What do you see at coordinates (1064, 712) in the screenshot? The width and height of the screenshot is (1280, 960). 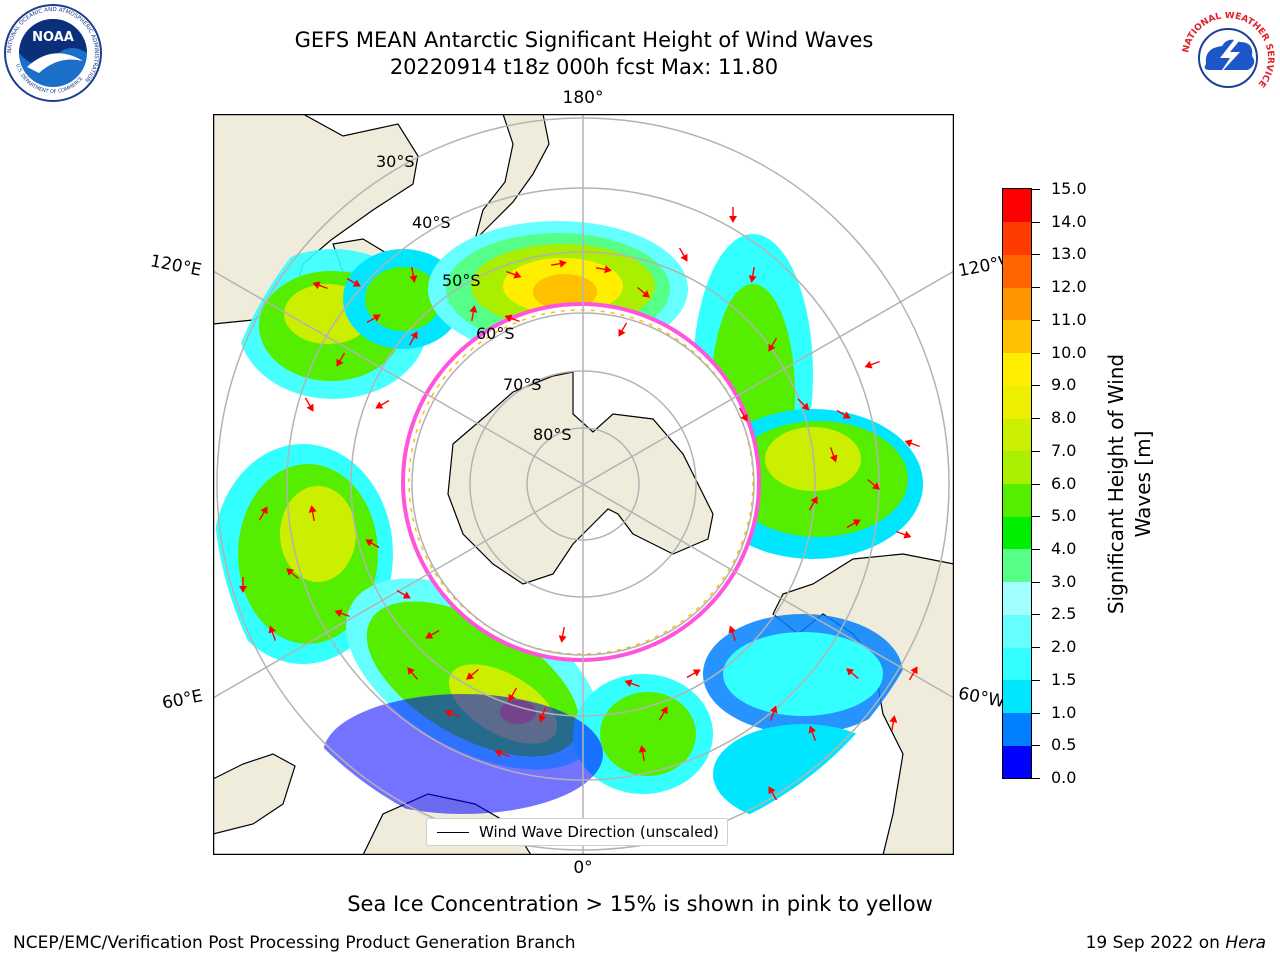 I see `colorbar-tick-label: 1.0` at bounding box center [1064, 712].